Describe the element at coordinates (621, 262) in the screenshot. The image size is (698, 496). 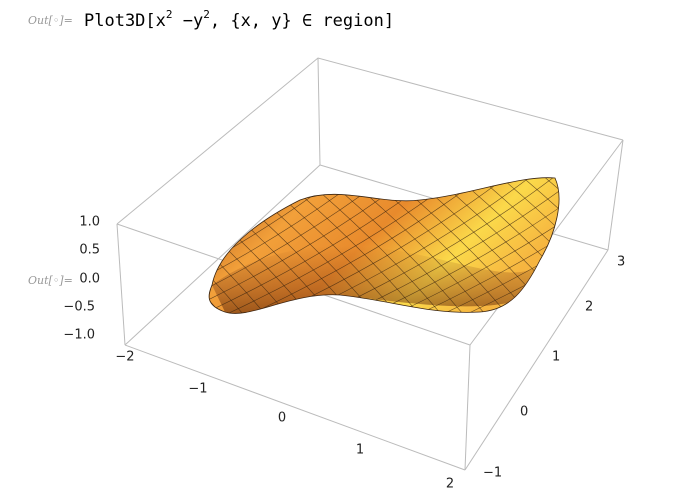
I see `tick-label: 3` at that location.